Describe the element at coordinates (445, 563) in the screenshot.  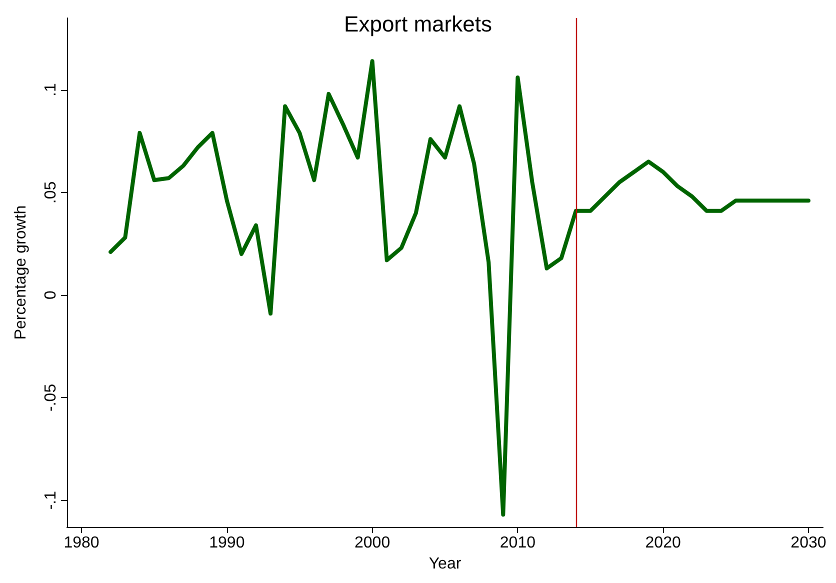
I see `x-axis-title: Year` at that location.